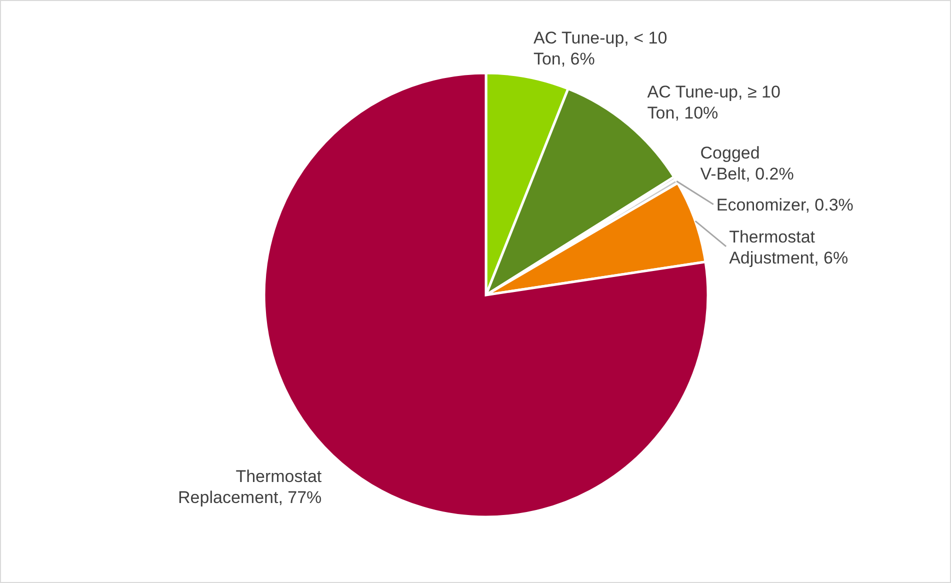 The height and width of the screenshot is (583, 951). I want to click on slice-label: Economizer, 0.3%, so click(785, 204).